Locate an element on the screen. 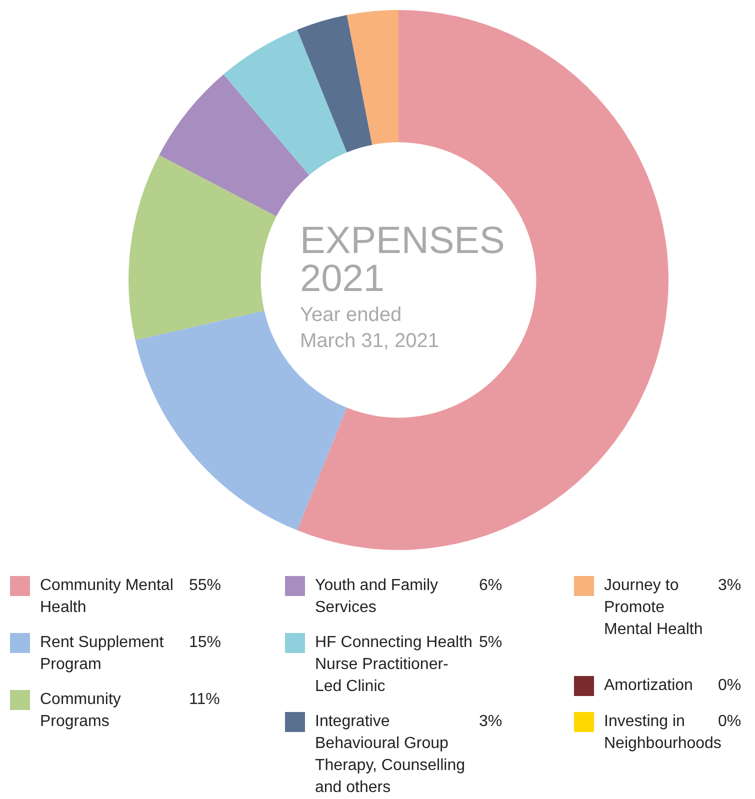  legend-label: HF Connecting Health Nurse Practitioner-Led Clinic is located at coordinates (394, 665).